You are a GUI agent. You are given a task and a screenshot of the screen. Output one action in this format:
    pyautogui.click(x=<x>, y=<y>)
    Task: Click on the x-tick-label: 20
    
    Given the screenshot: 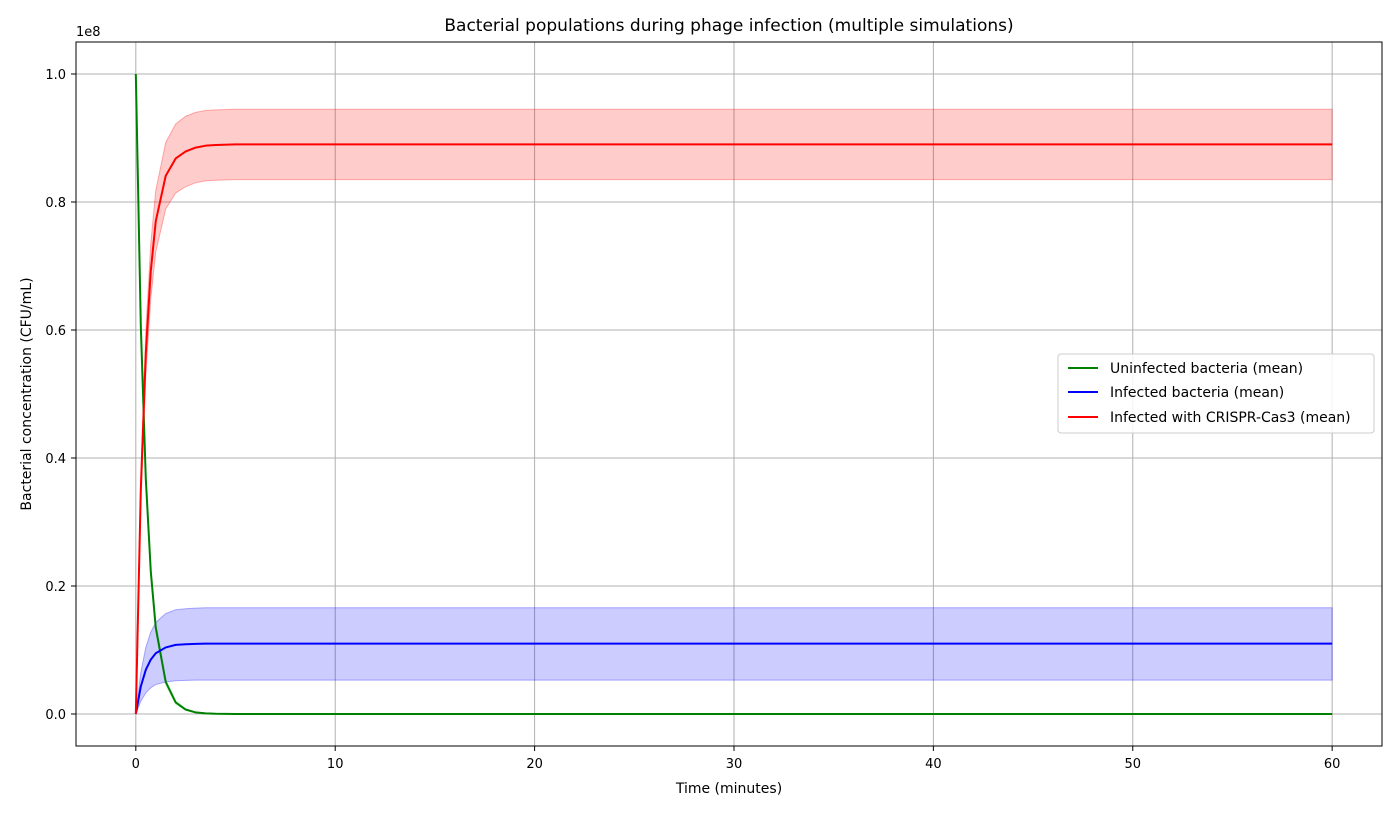 What is the action you would take?
    pyautogui.click(x=534, y=764)
    